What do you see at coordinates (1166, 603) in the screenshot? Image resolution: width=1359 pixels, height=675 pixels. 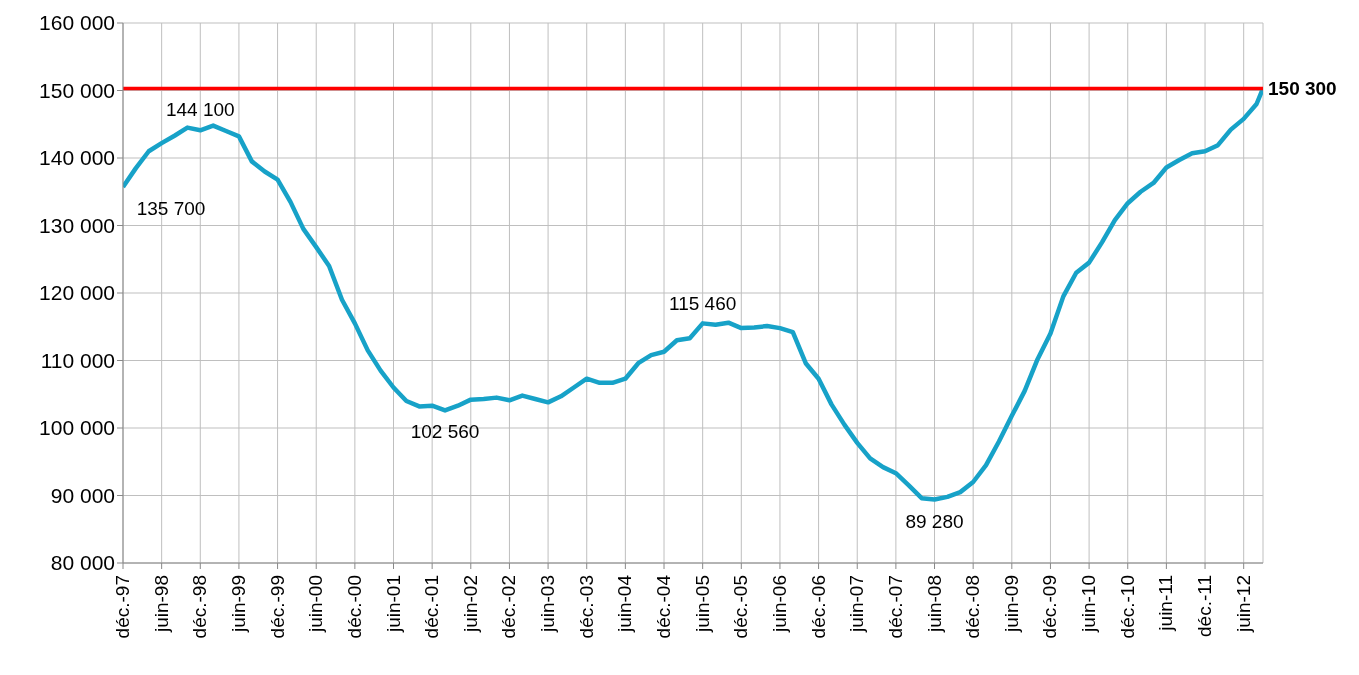 I see `x-tick-label: juin-11` at bounding box center [1166, 603].